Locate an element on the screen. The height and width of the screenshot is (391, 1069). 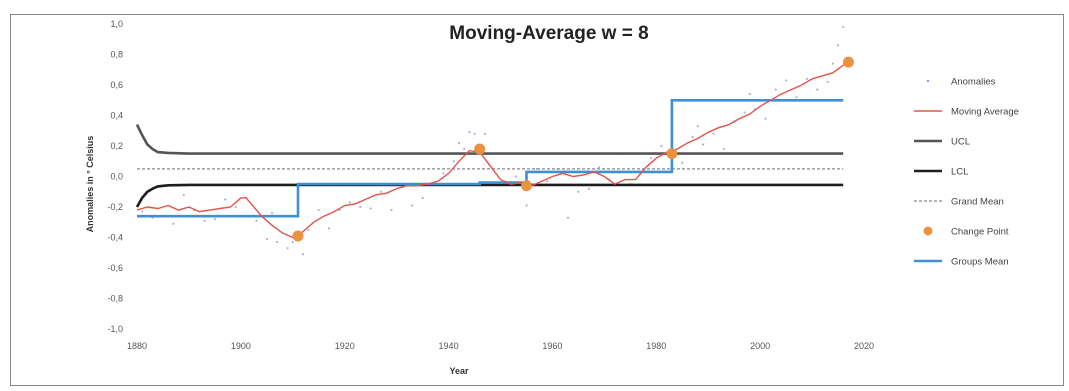
legend-label: Groups Mean is located at coordinates (980, 262).